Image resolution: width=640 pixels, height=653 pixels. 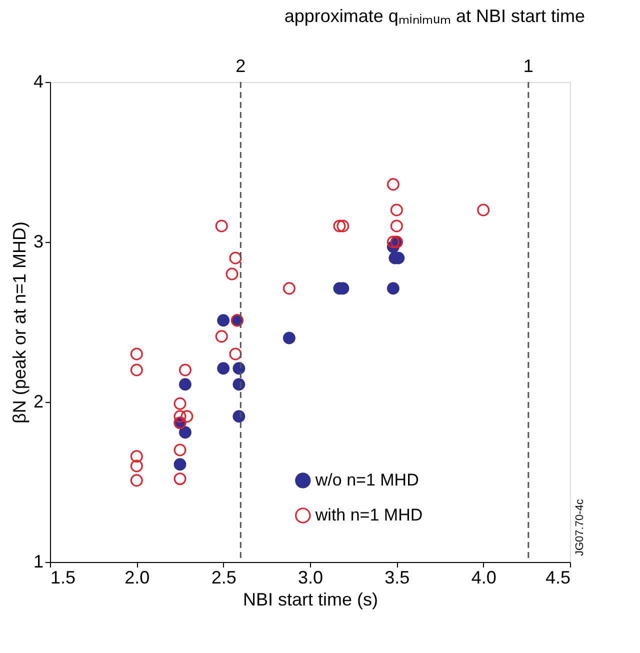 What do you see at coordinates (223, 578) in the screenshot?
I see `x-tick-label: 2.5` at bounding box center [223, 578].